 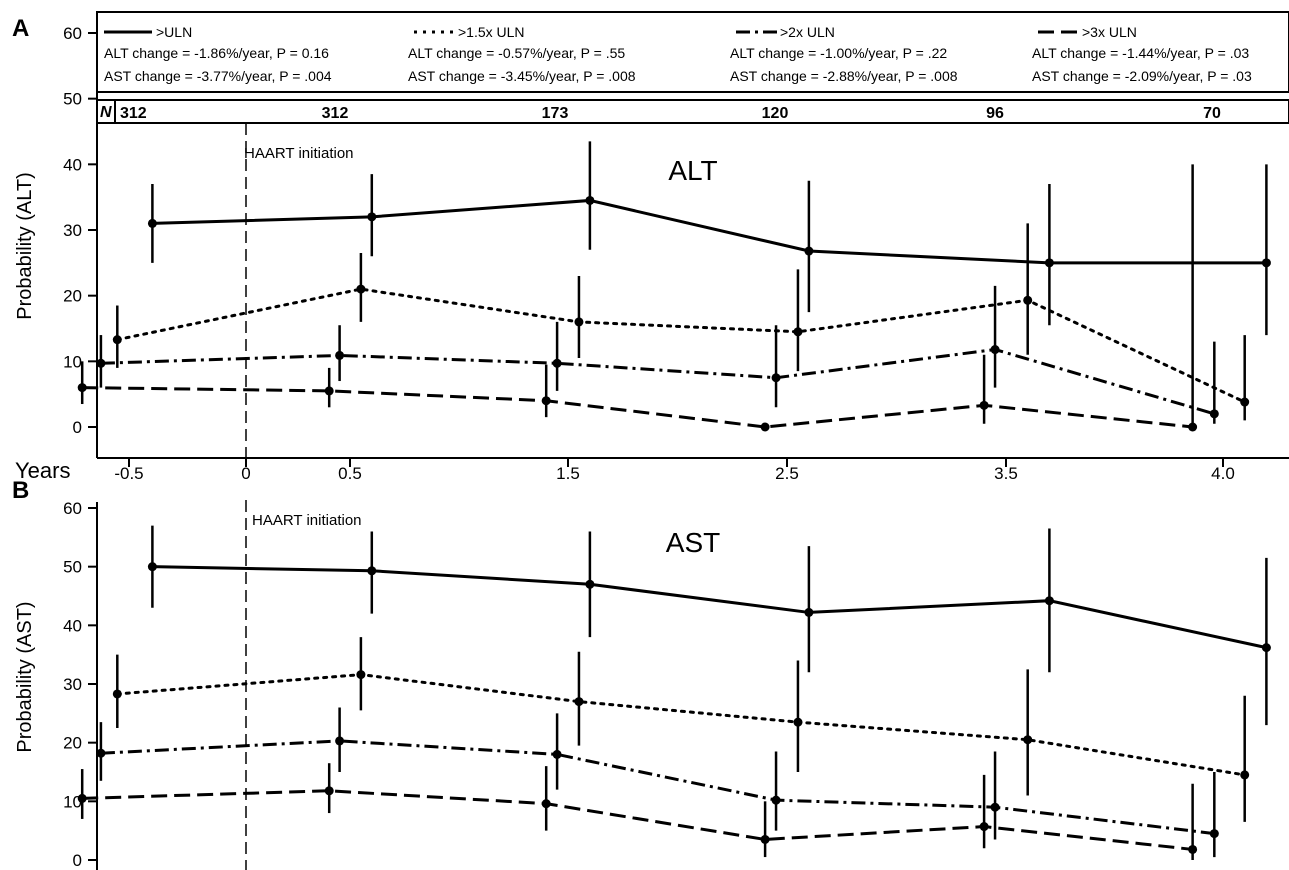 I want to click on legend-alt-stat: ALT change = -1.86%/year, P = 0.16, so click(x=216, y=53).